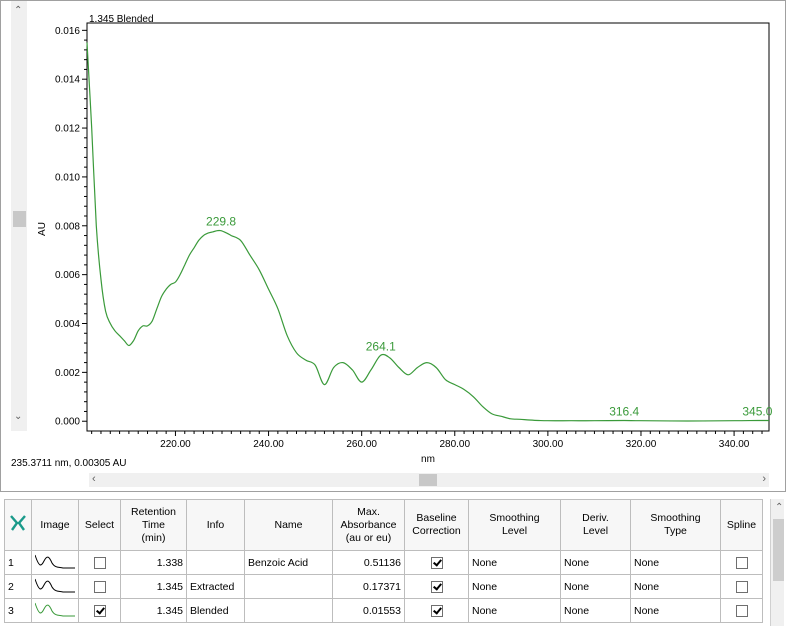 Image resolution: width=786 pixels, height=626 pixels. Describe the element at coordinates (428, 459) in the screenshot. I see `x-axis-label: nm` at that location.